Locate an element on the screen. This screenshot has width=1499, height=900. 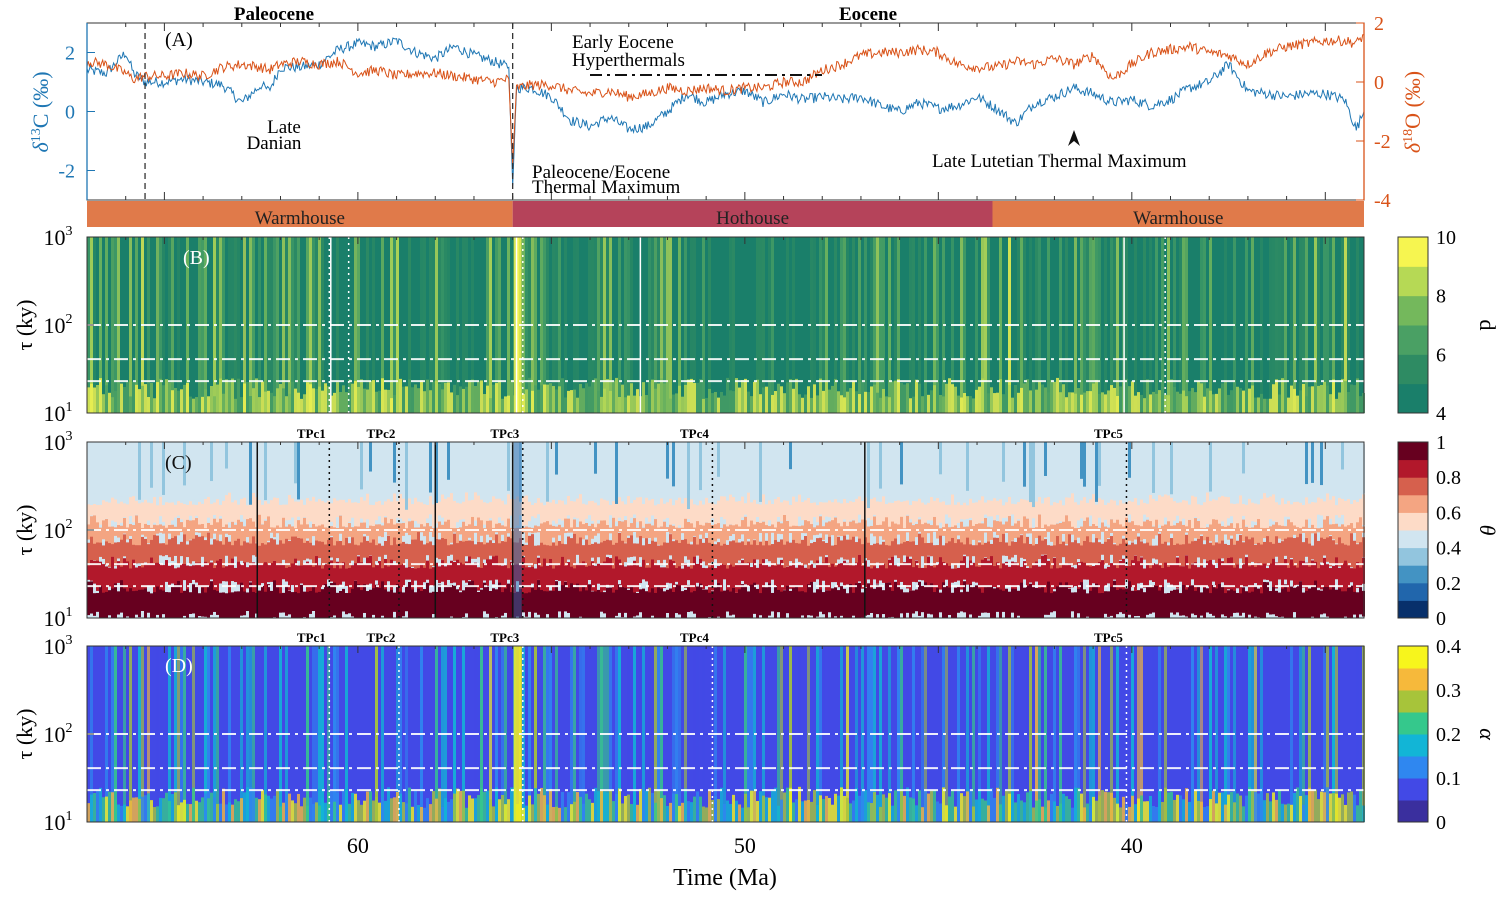
y-left-tick-label: -2 is located at coordinates (66, 172).